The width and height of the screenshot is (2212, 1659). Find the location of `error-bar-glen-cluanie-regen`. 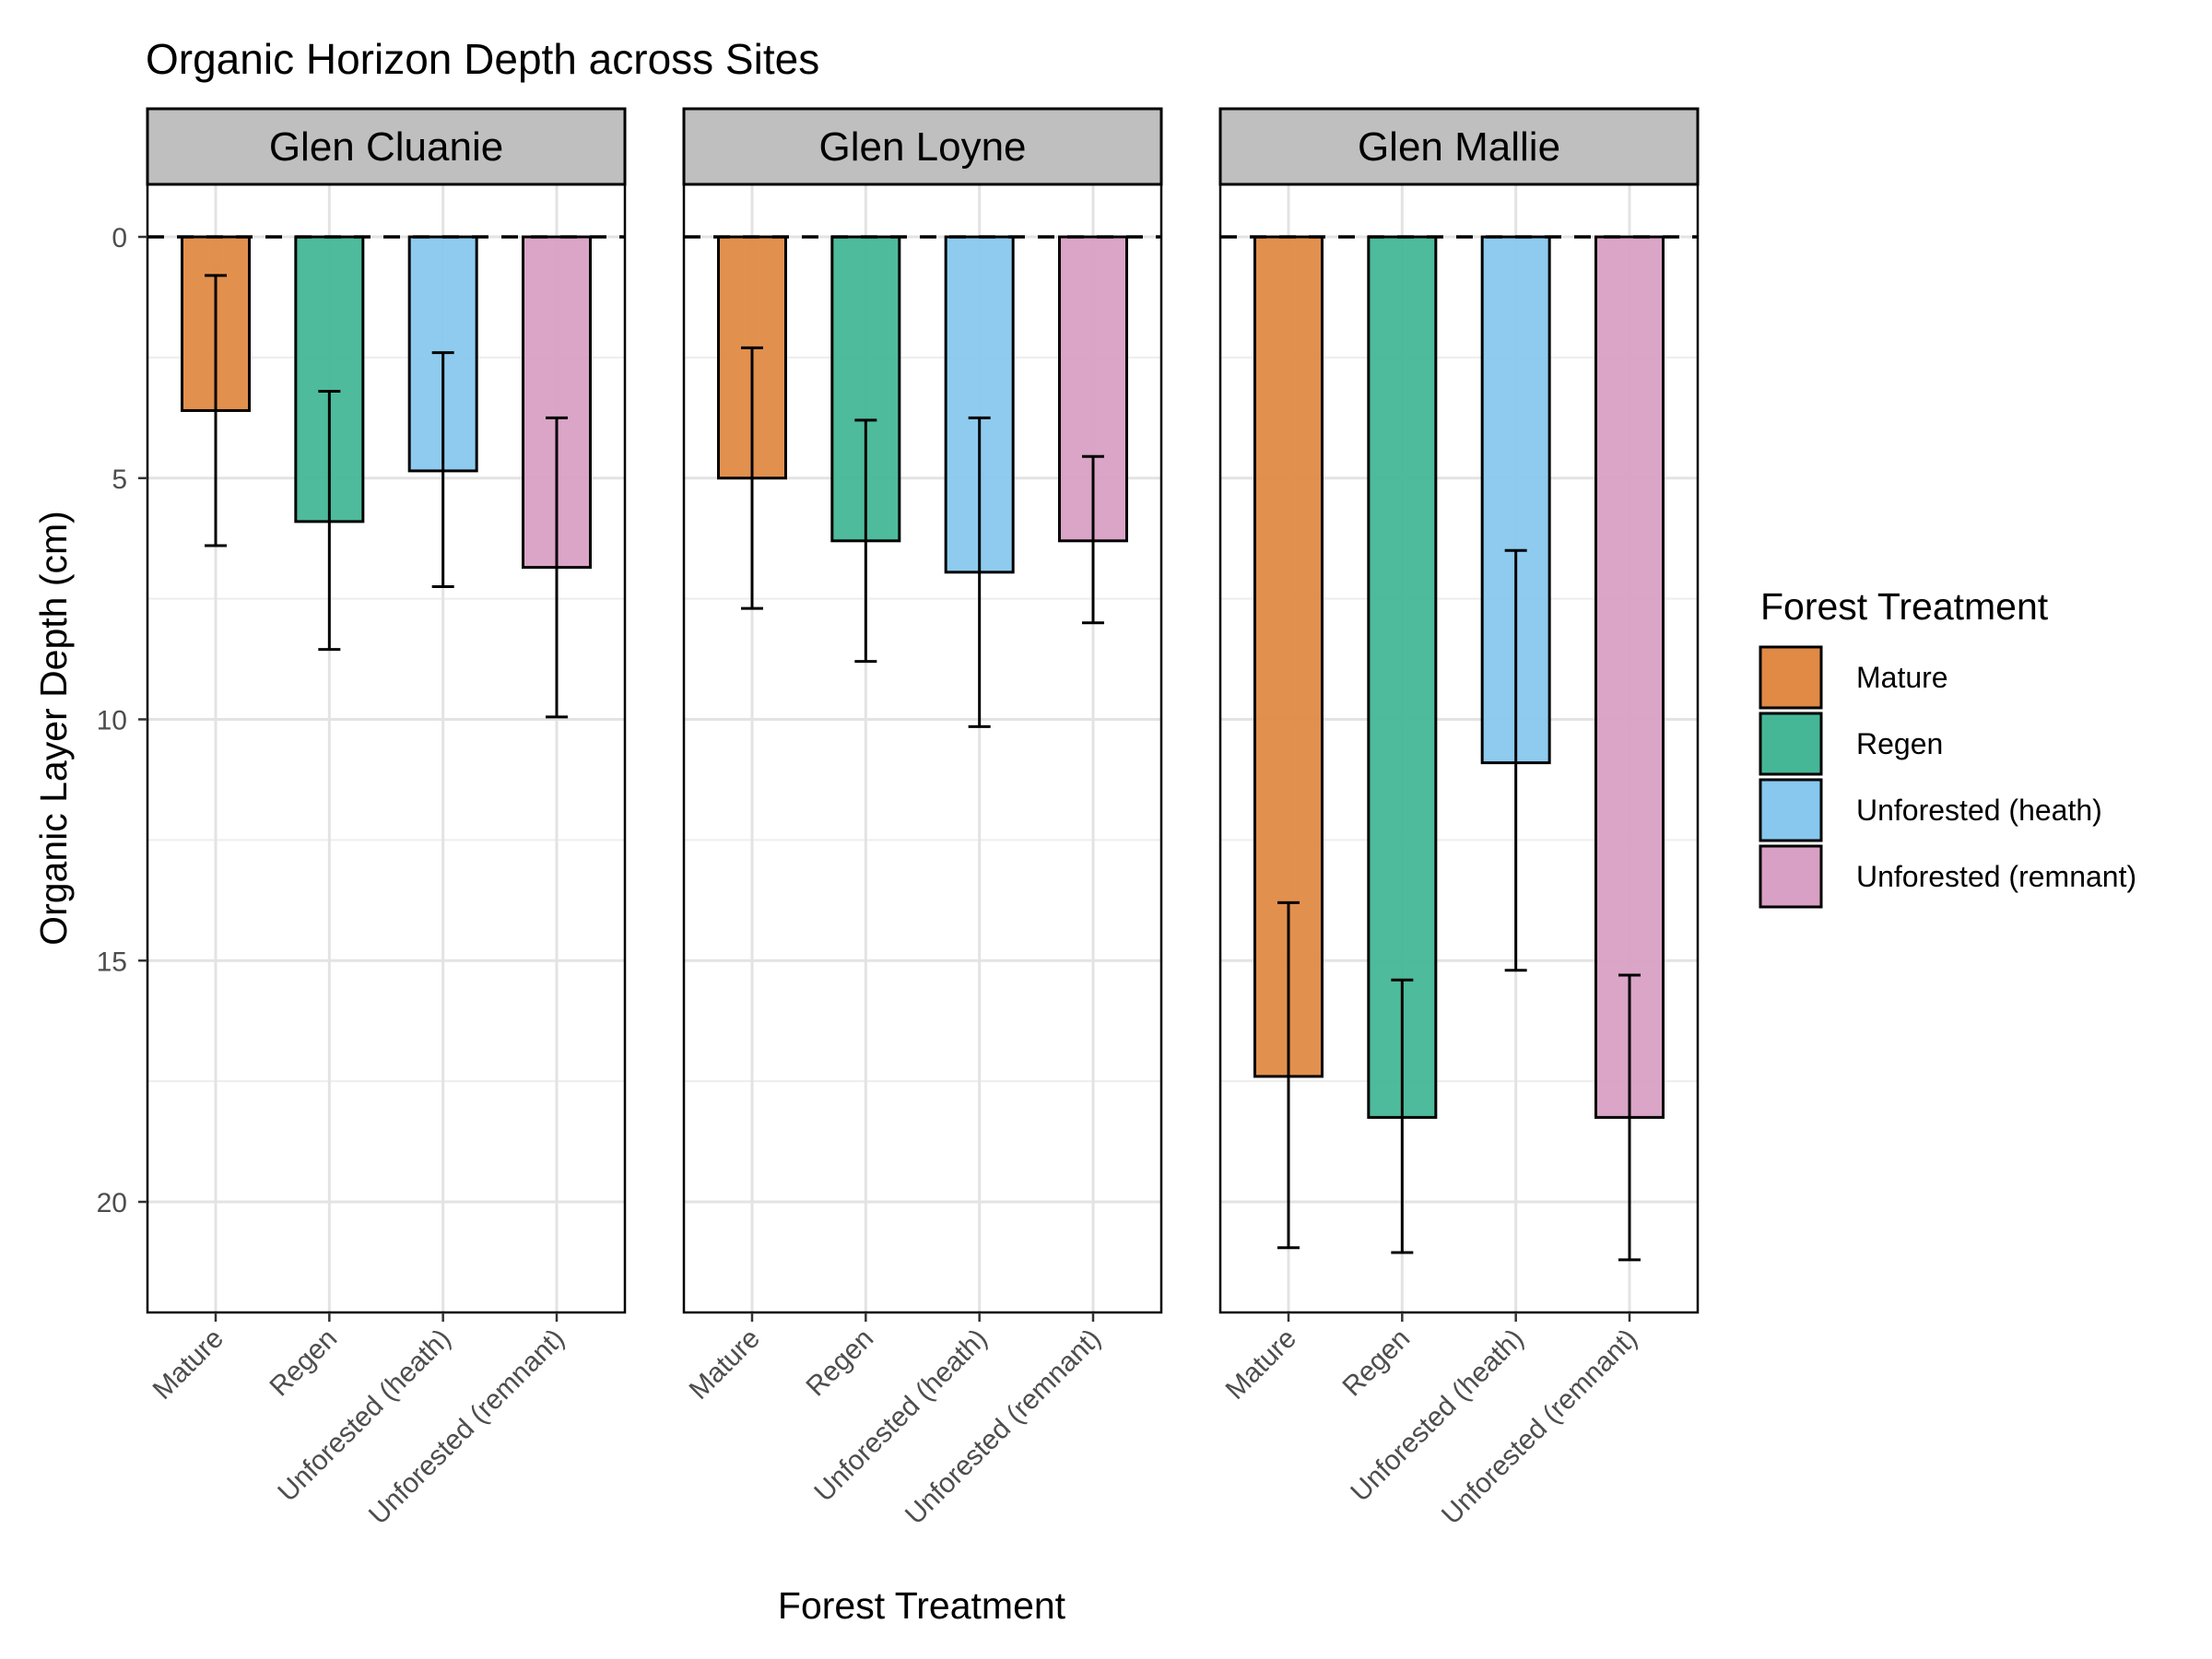

error-bar-glen-cluanie-regen is located at coordinates (329, 521).